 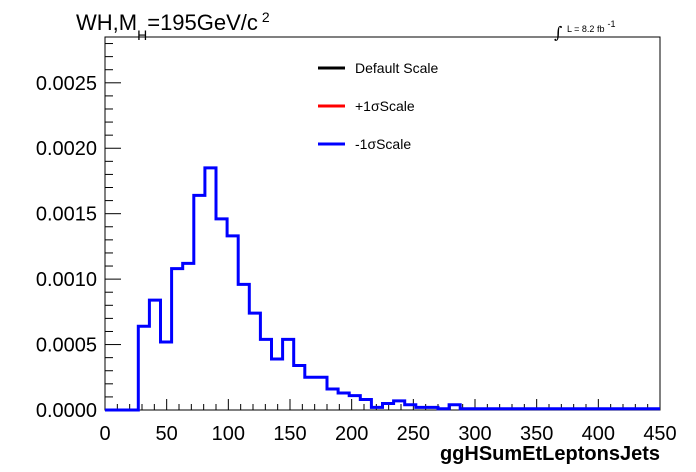 I want to click on legend-label: -1σScale, so click(x=383, y=144).